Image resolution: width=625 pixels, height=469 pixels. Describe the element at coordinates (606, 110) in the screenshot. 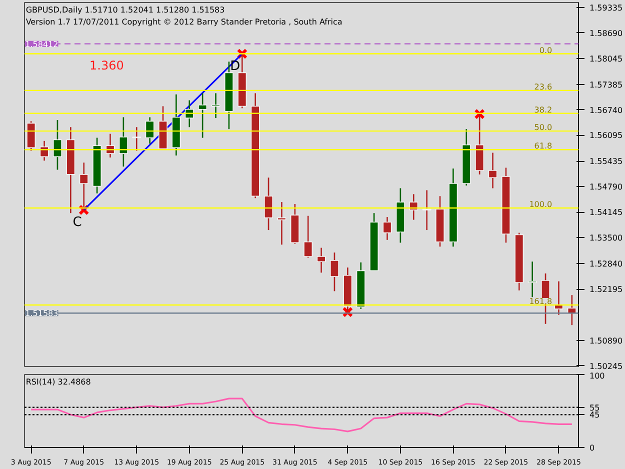

I see `y-tick-label: 1.56740` at that location.